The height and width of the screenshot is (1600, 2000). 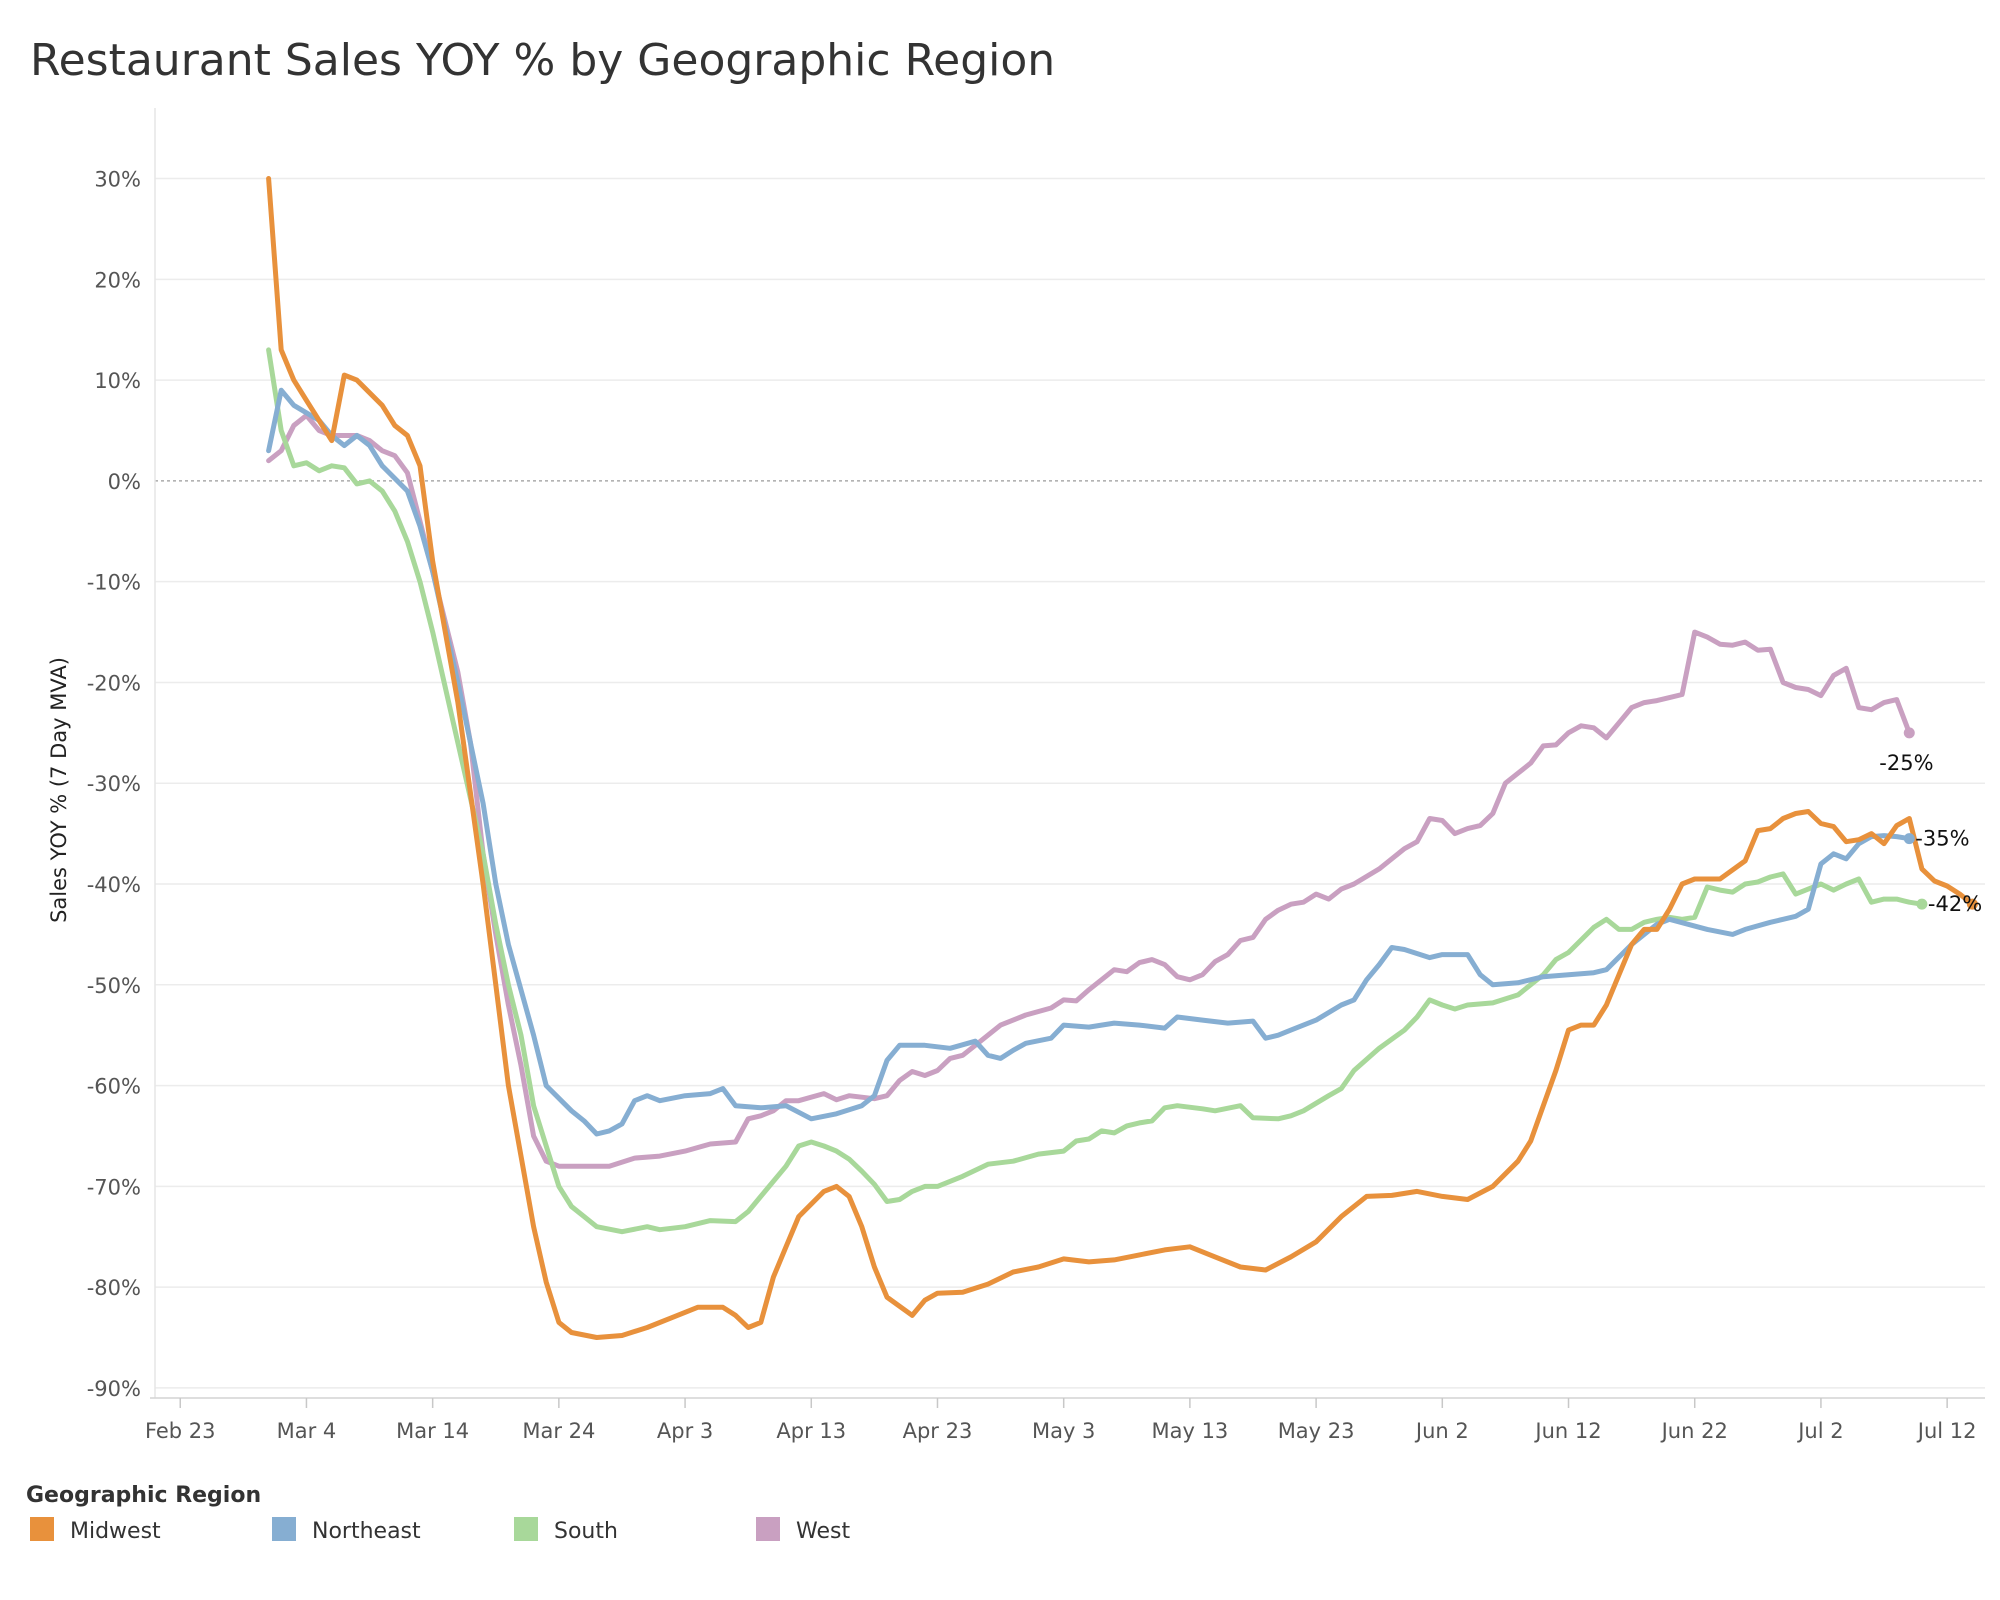 What do you see at coordinates (1955, 904) in the screenshot?
I see `end-label-south: -42%` at bounding box center [1955, 904].